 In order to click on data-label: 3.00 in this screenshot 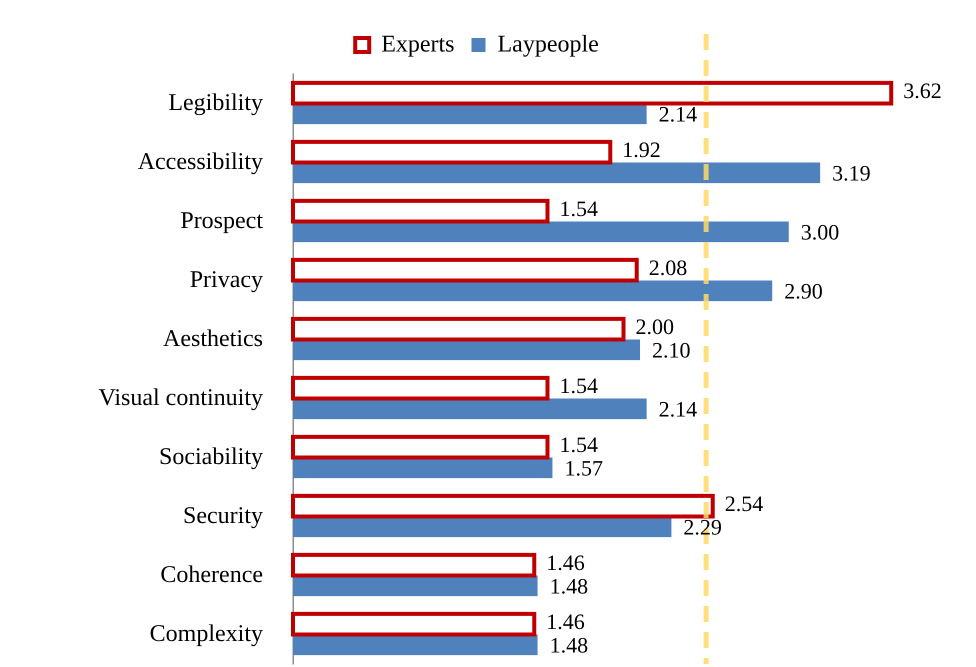, I will do `click(820, 232)`.